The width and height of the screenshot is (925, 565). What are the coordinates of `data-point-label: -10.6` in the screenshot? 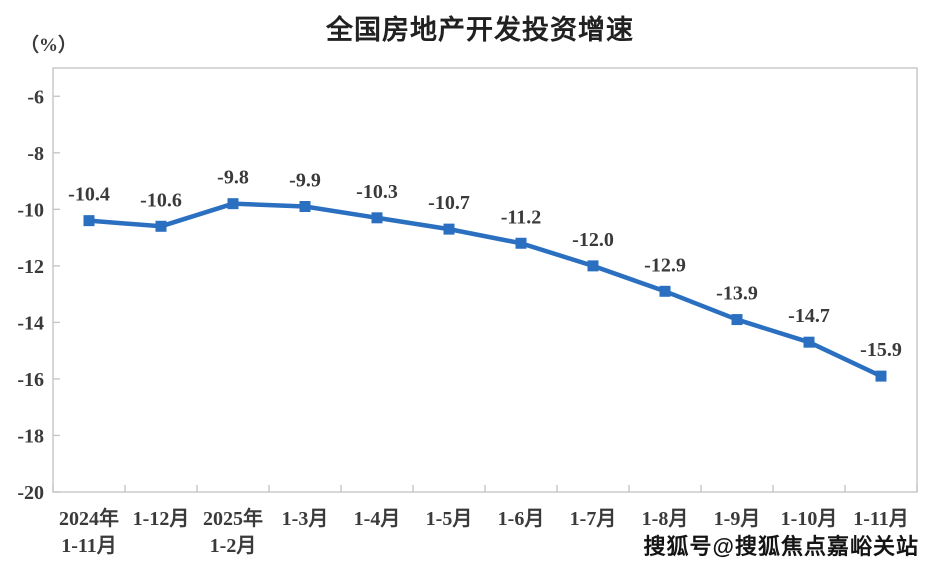 It's located at (161, 200).